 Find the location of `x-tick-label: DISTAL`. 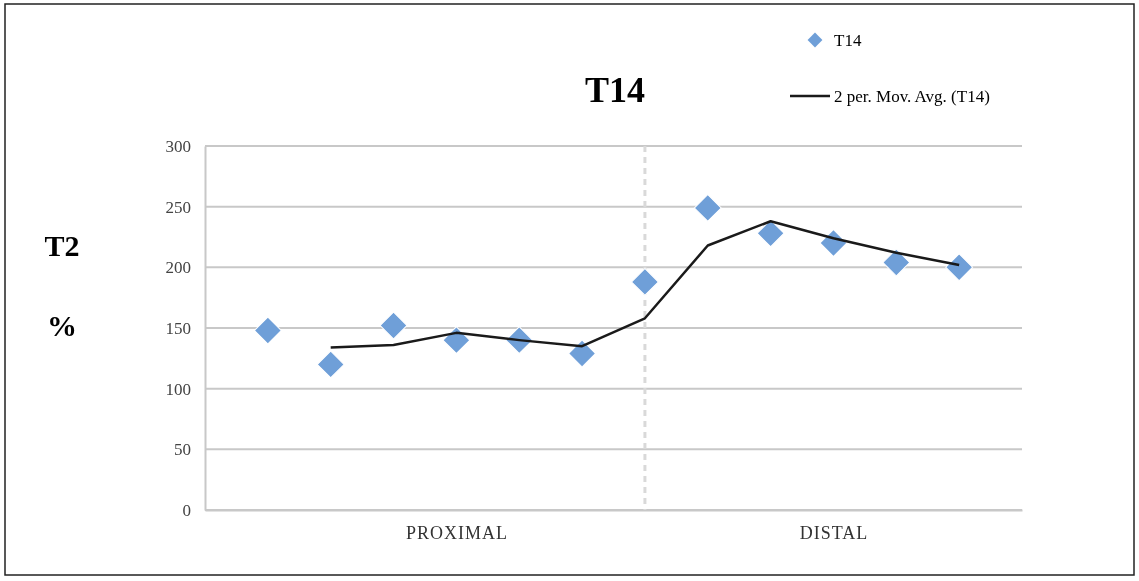

x-tick-label: DISTAL is located at coordinates (834, 532).